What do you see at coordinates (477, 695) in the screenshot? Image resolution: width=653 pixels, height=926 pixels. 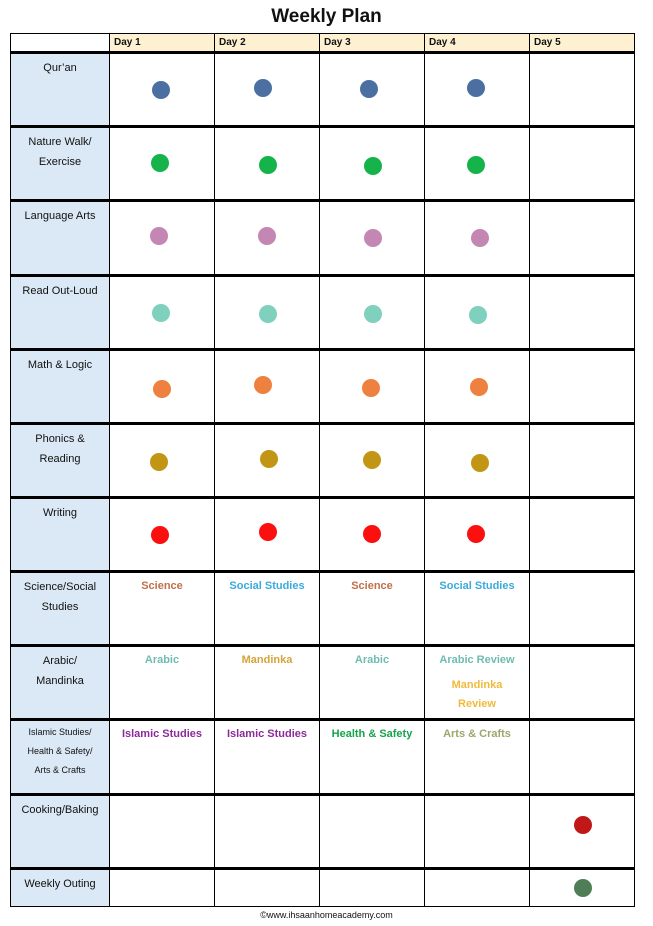 I see `activity-label-extra: Mandinka Review` at bounding box center [477, 695].